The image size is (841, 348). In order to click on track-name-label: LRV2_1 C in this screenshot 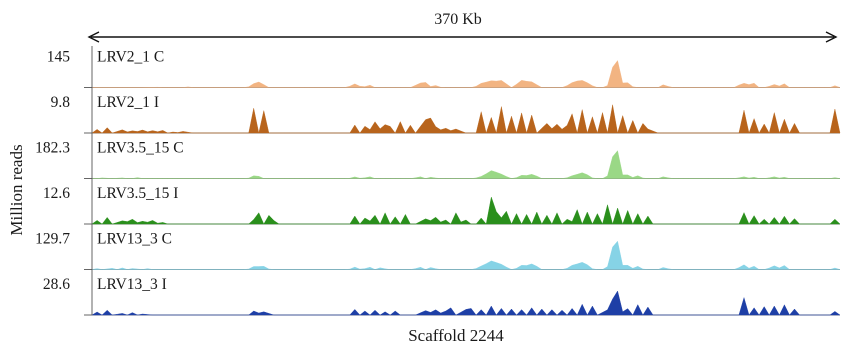, I will do `click(130, 57)`.